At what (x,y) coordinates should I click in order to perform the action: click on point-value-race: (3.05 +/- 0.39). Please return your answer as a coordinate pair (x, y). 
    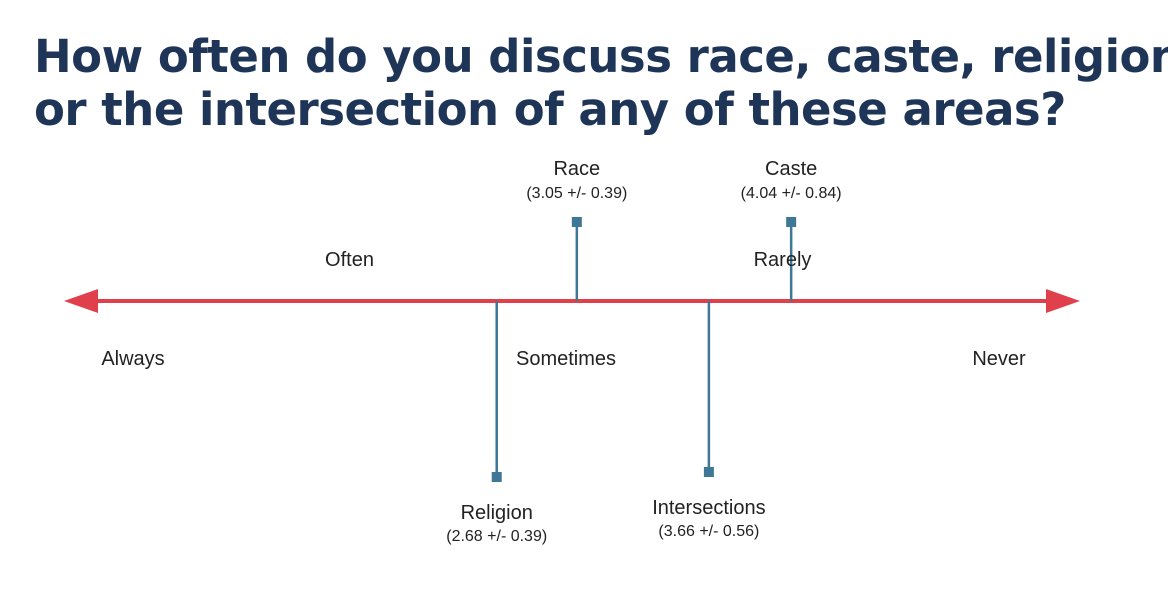
    Looking at the image, I should click on (576, 193).